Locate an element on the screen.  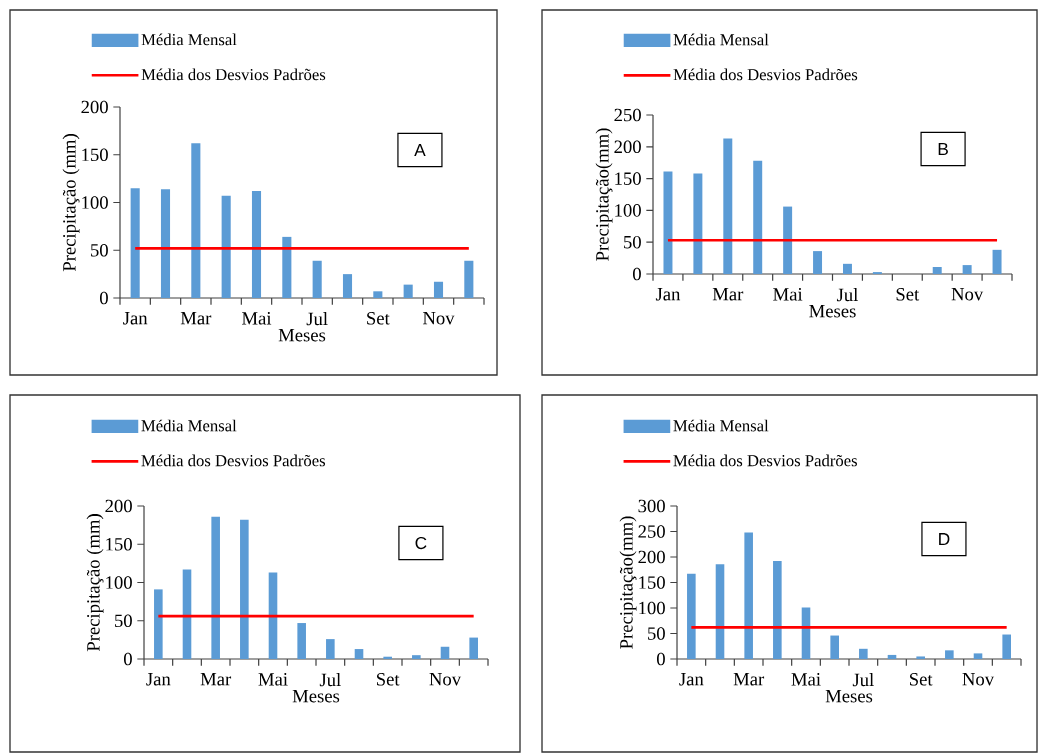
annotation: C is located at coordinates (421, 543).